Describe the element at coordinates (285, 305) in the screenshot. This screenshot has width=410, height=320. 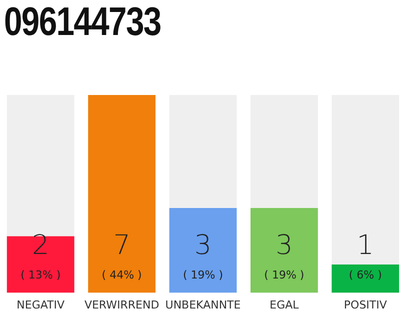
I see `x-tick-label: EGAL` at that location.